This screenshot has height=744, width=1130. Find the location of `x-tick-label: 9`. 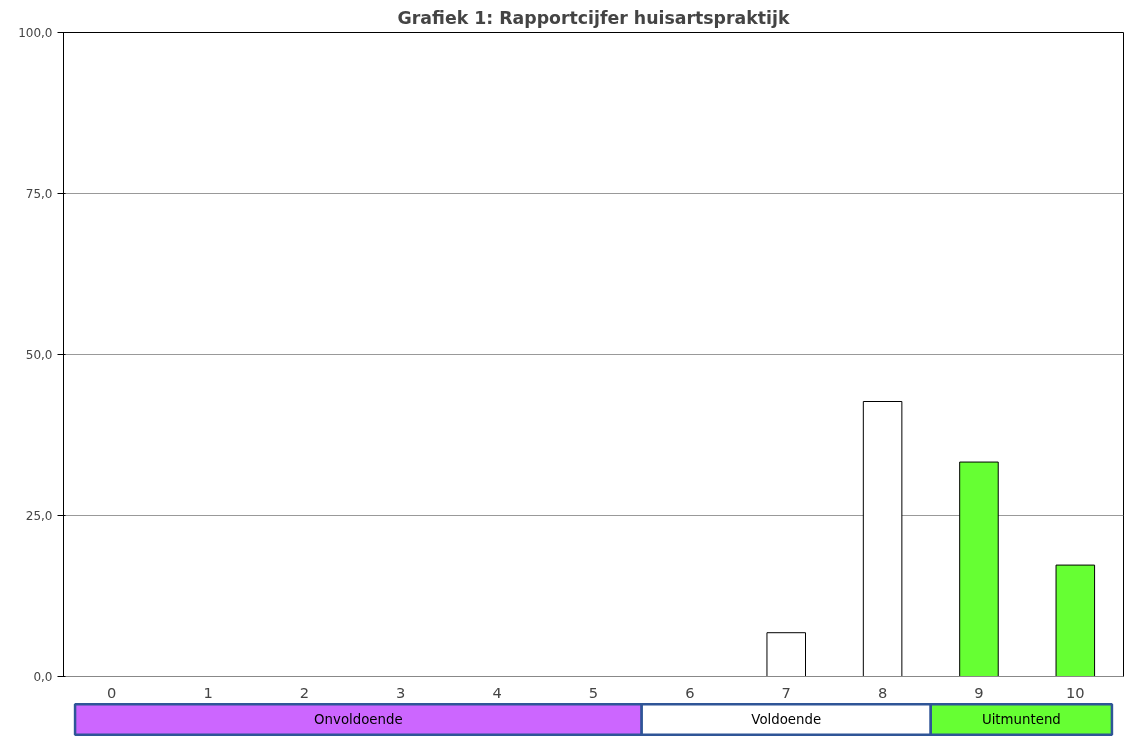

x-tick-label: 9 is located at coordinates (979, 692).